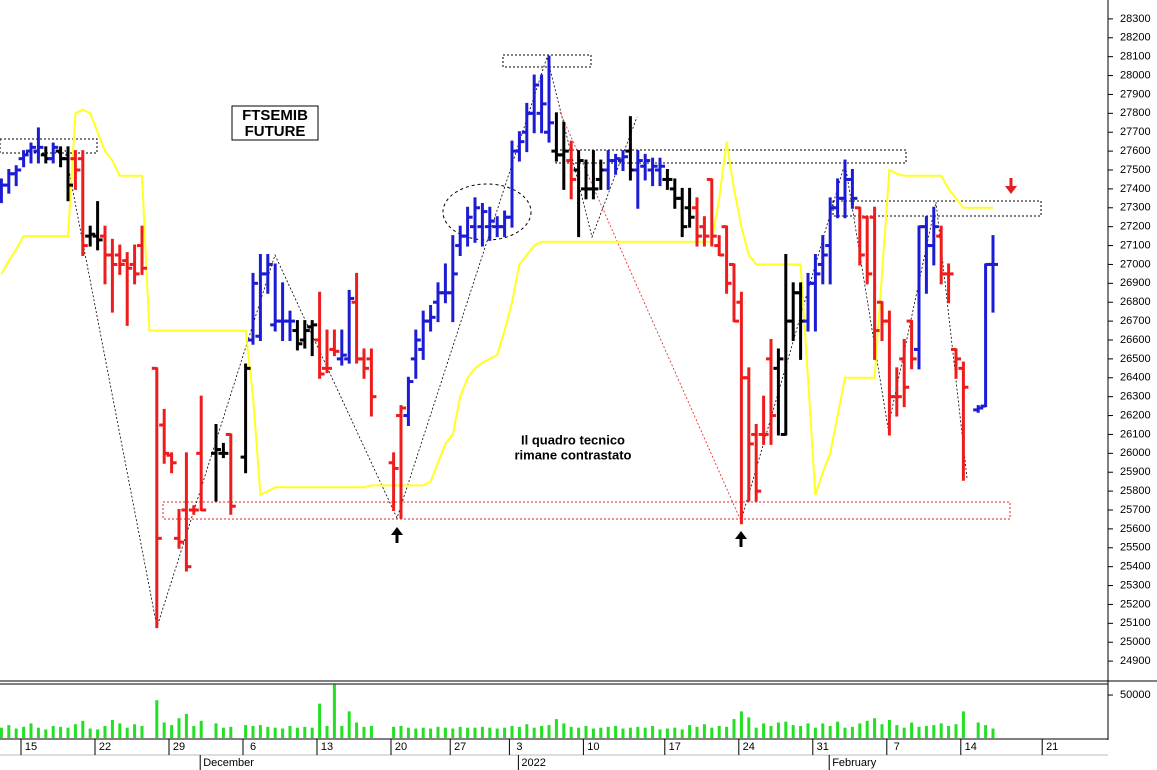  What do you see at coordinates (275, 131) in the screenshot?
I see `title-line: FUTURE` at bounding box center [275, 131].